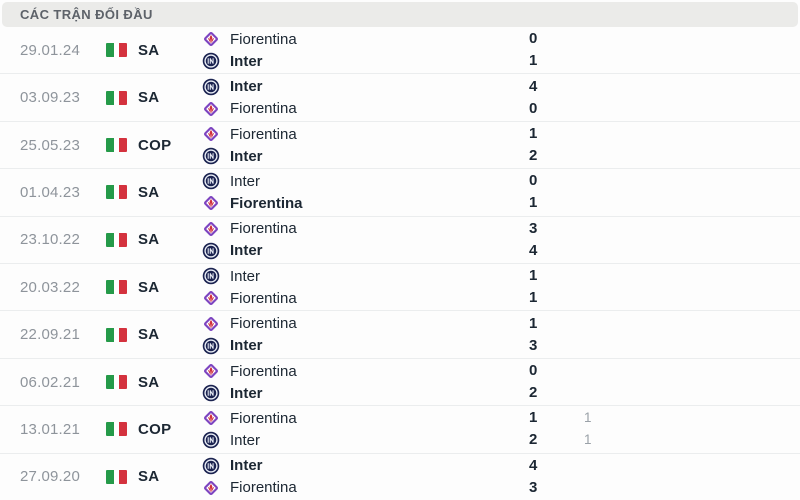  I want to click on competition-label: COP, so click(155, 429).